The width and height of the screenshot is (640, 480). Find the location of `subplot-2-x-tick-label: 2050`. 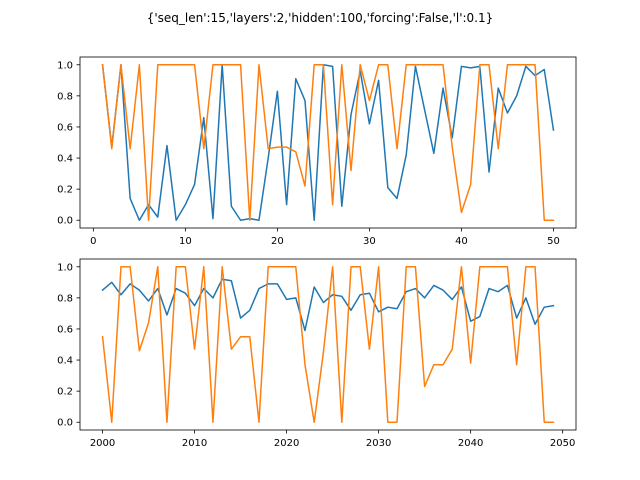

subplot-2-x-tick-label: 2050 is located at coordinates (562, 443).